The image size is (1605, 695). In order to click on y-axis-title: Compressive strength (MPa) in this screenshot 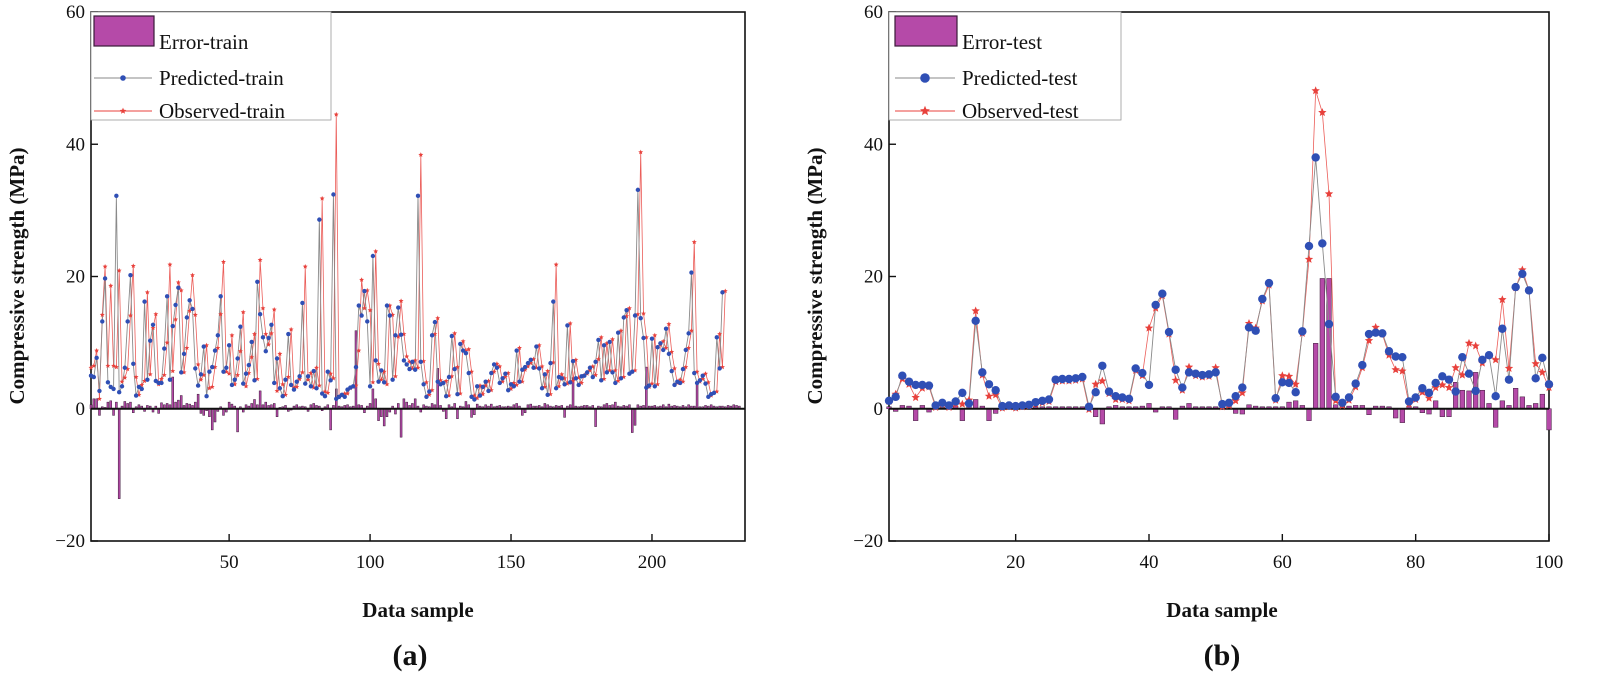, I will do `click(815, 275)`.